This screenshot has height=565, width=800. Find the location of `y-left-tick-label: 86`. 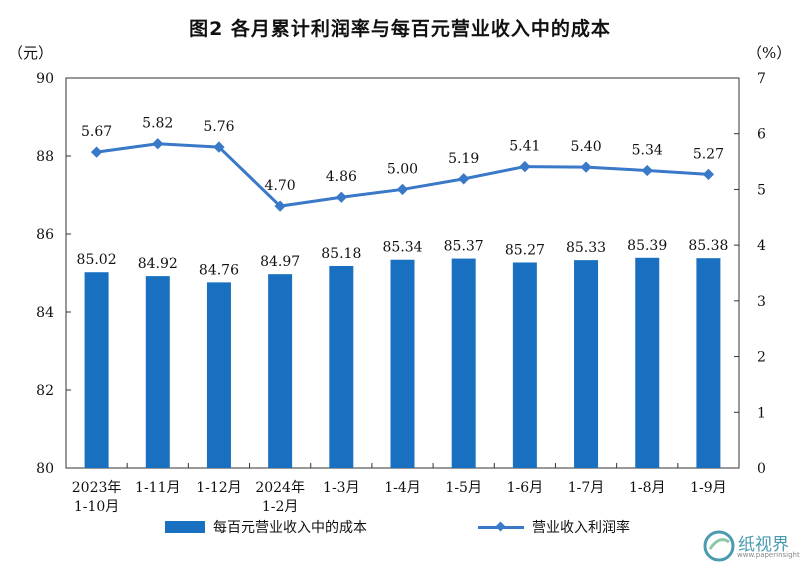

y-left-tick-label: 86 is located at coordinates (45, 235).